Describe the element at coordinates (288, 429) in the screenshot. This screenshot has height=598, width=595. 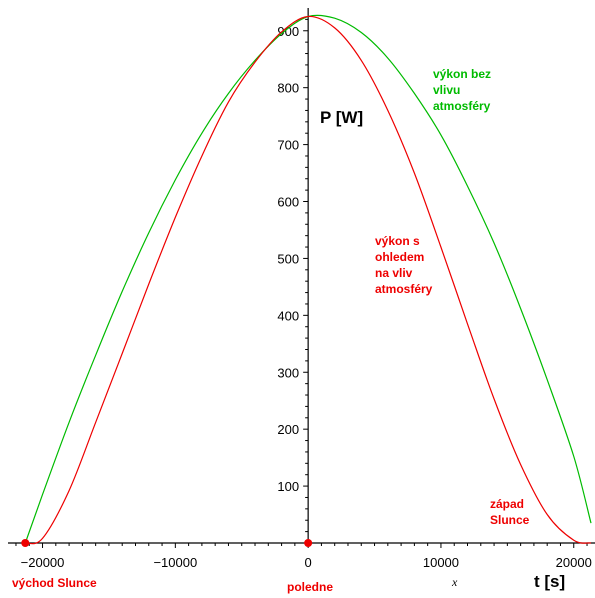
I see `y-tick-label: 200` at that location.